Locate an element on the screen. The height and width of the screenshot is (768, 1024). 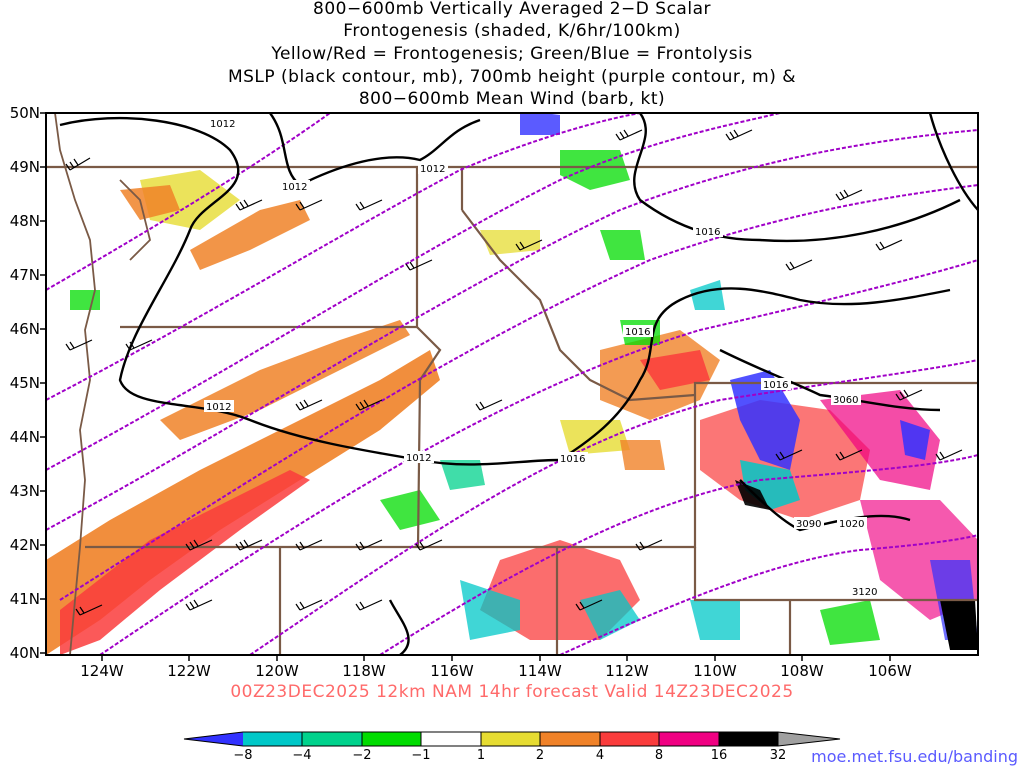
lon-label: 118W is located at coordinates (364, 671).